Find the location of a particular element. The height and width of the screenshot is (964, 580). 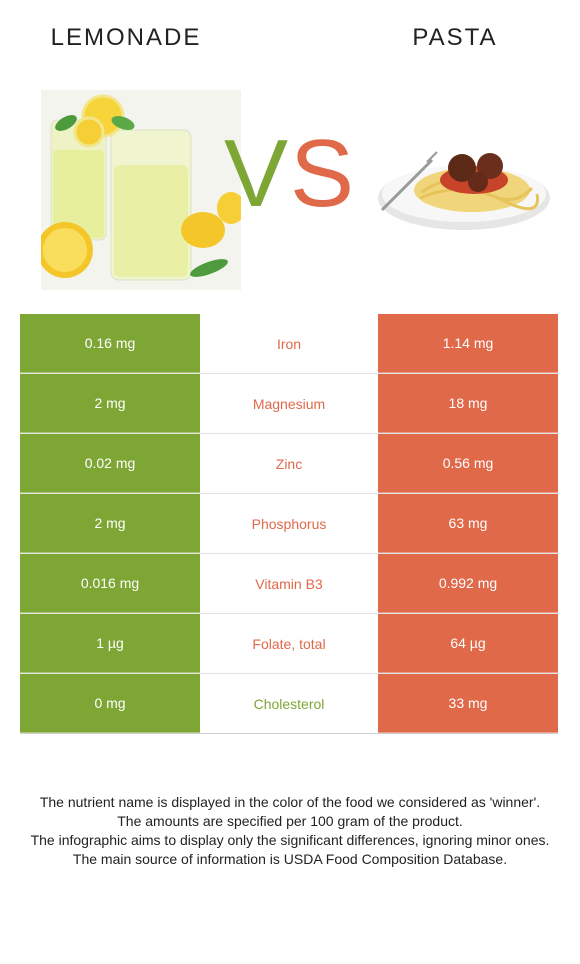

table-row: 2 mg Phosphorus 63 mg is located at coordinates (289, 524).